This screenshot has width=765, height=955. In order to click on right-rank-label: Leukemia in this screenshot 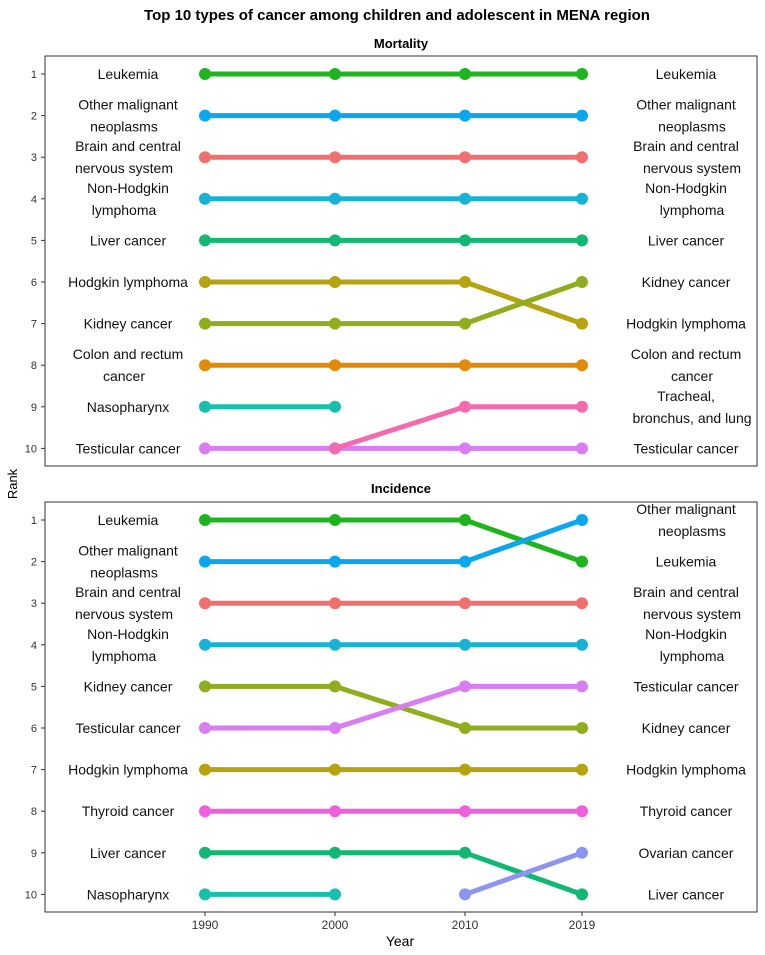, I will do `click(686, 562)`.